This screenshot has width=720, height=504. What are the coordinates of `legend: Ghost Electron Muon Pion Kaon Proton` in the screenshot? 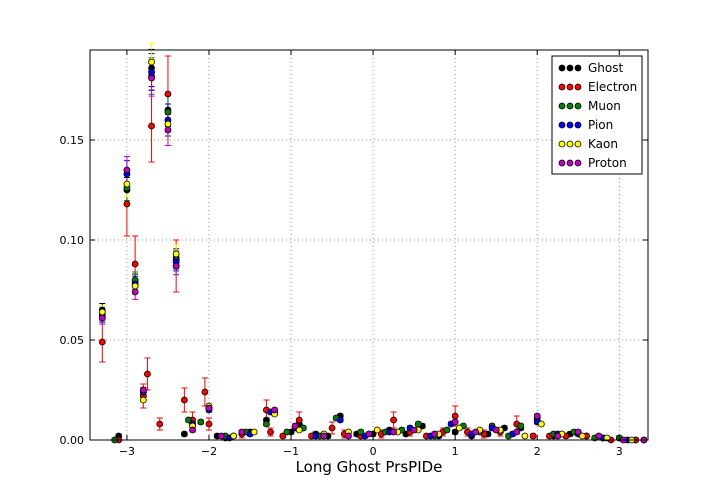 It's located at (597, 115).